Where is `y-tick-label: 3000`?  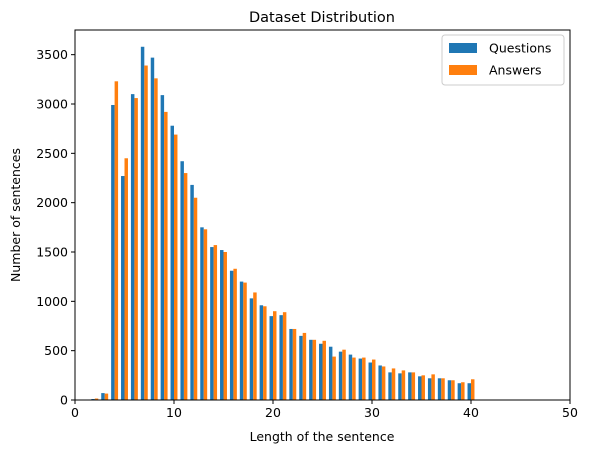 y-tick-label: 3000 is located at coordinates (52, 104).